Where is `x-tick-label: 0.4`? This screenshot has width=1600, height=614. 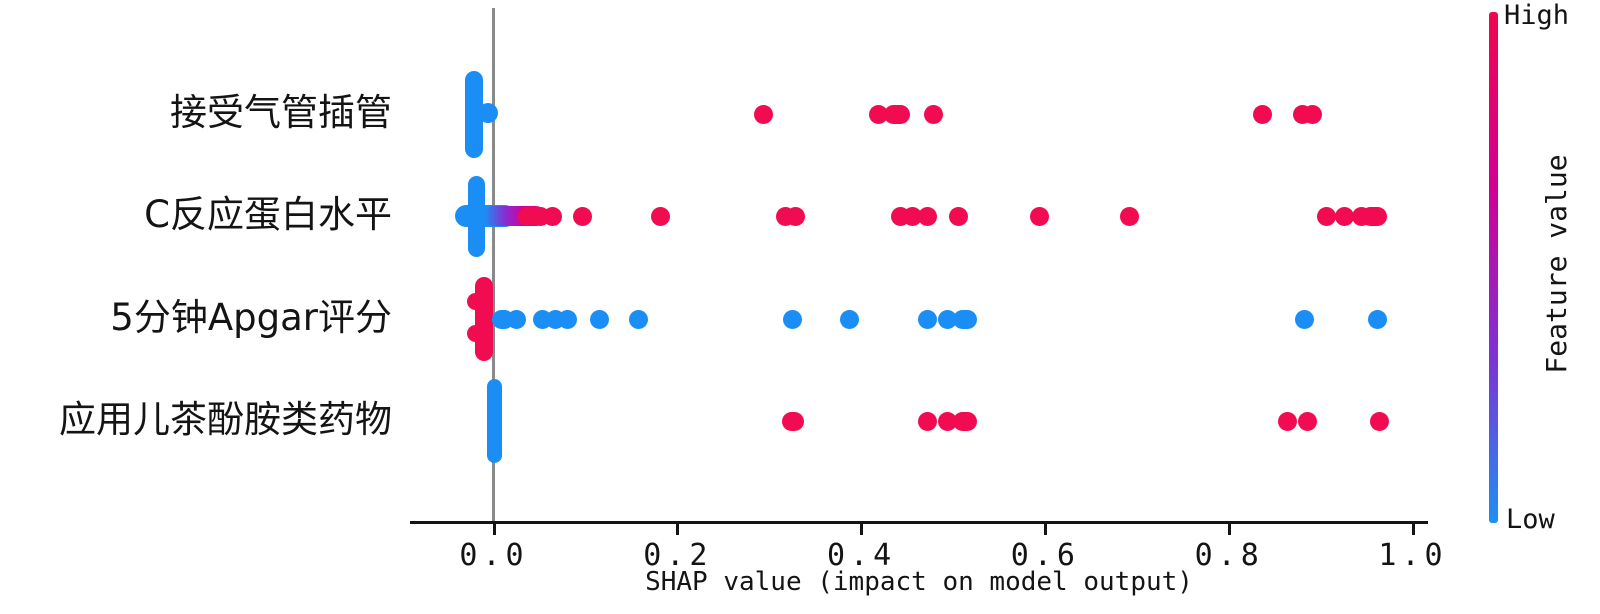
x-tick-label: 0.4 is located at coordinates (862, 555).